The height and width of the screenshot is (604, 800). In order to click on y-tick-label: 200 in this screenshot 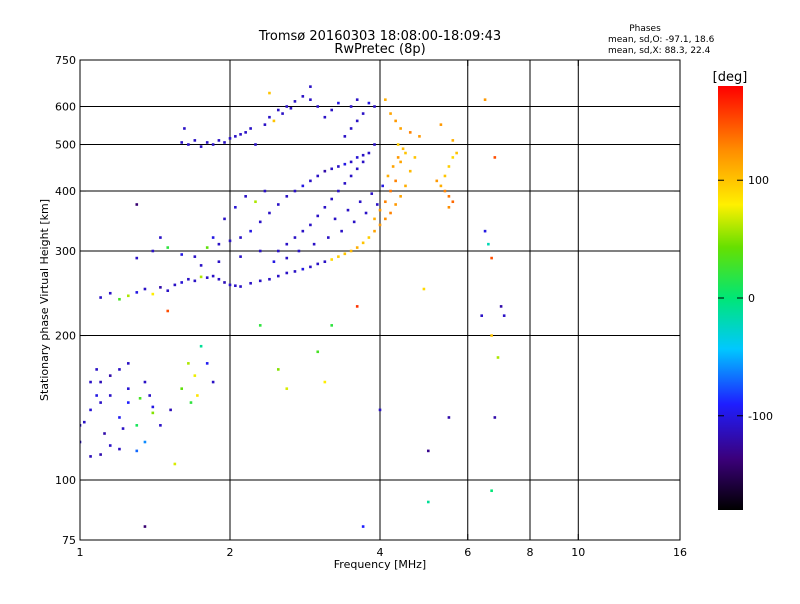, I will do `click(65, 336)`.